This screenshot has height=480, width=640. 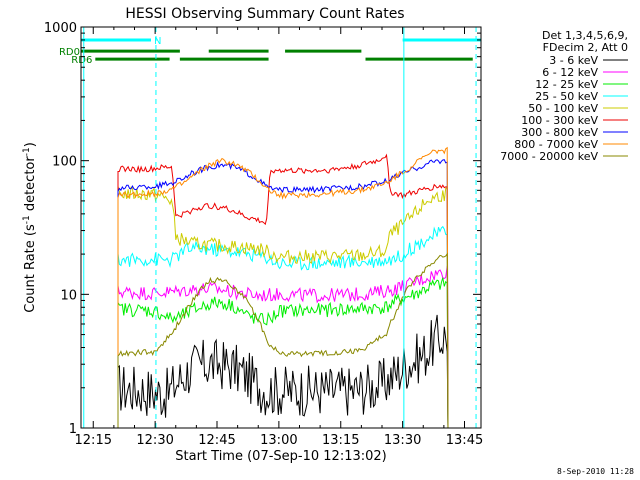 What do you see at coordinates (283, 371) in the screenshot?
I see `series-line-3-6-keV` at bounding box center [283, 371].